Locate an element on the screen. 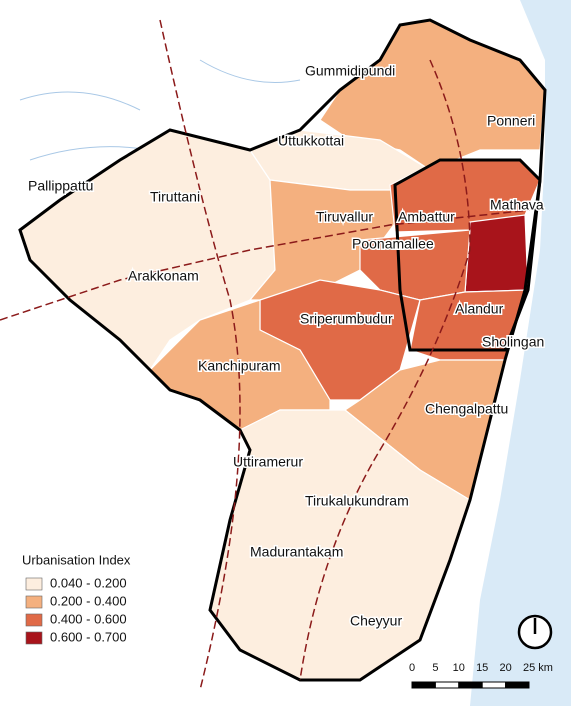  region-label: Kanchipuram is located at coordinates (239, 366).